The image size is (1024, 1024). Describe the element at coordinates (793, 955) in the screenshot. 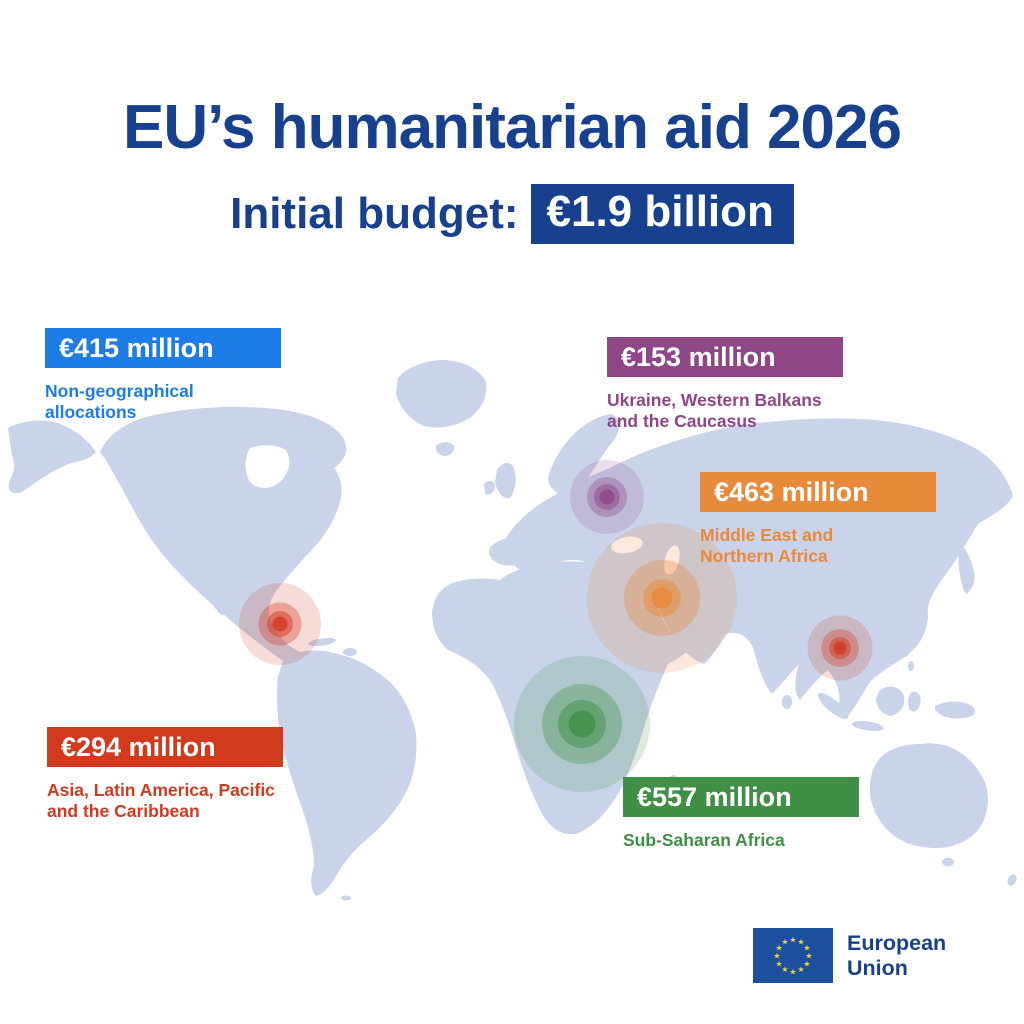

I see `eu-flag-icon: ★ ★★★★★★★★★★★` at that location.